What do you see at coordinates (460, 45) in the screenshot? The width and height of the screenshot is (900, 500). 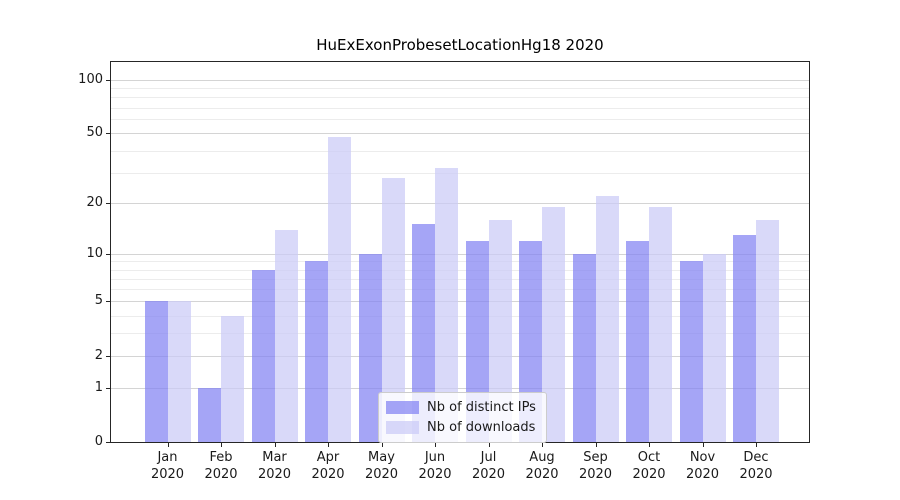 I see `chart-title: HuExExonProbesetLocationHg18 2020` at bounding box center [460, 45].